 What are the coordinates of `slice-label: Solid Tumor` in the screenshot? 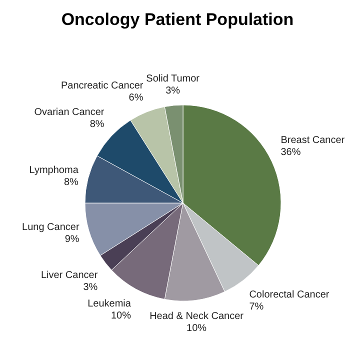 It's located at (173, 78).